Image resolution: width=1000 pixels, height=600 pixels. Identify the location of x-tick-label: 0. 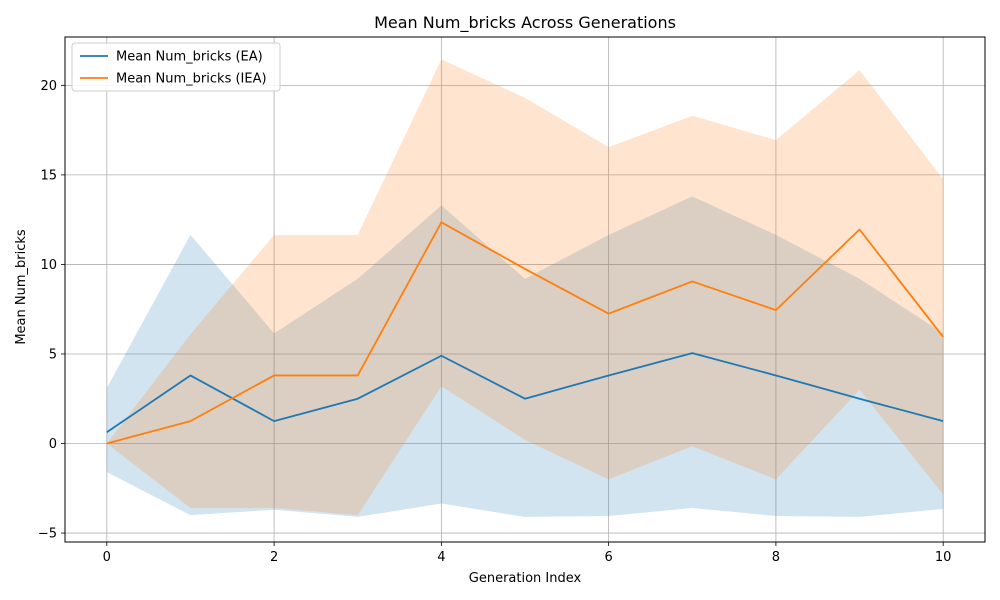
(107, 557).